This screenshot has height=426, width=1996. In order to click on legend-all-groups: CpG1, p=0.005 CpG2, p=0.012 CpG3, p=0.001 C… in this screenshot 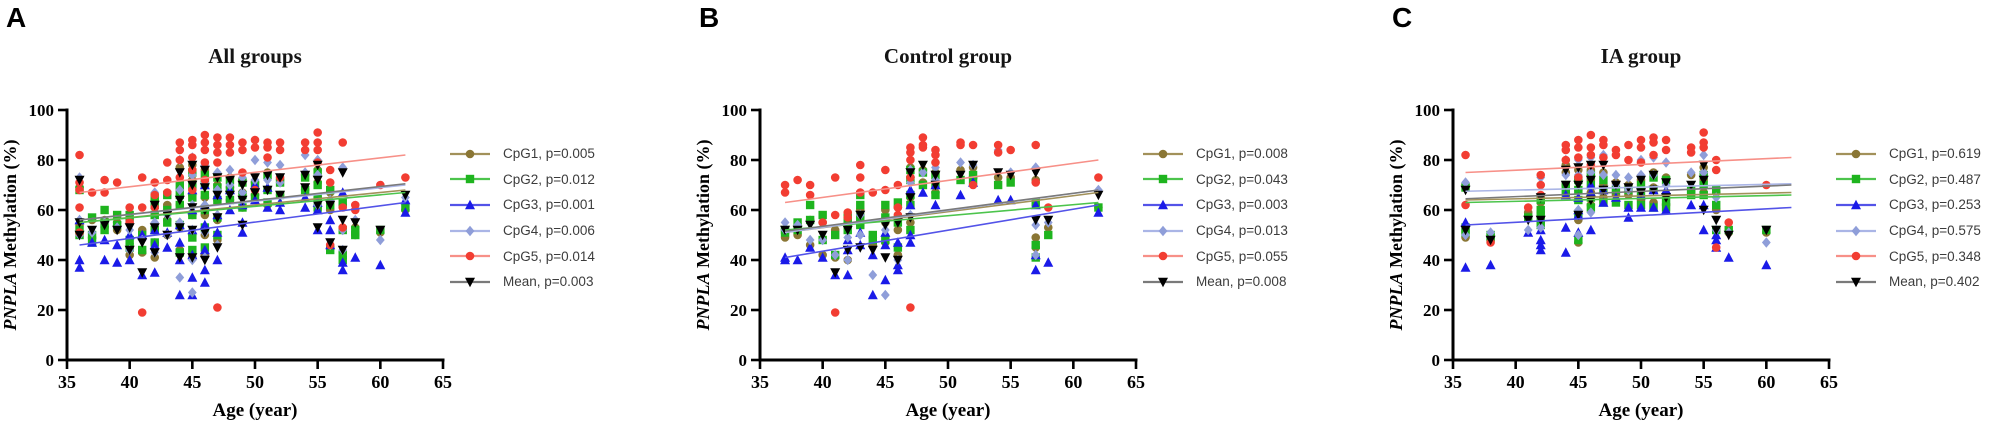, I will do `click(522, 218)`.